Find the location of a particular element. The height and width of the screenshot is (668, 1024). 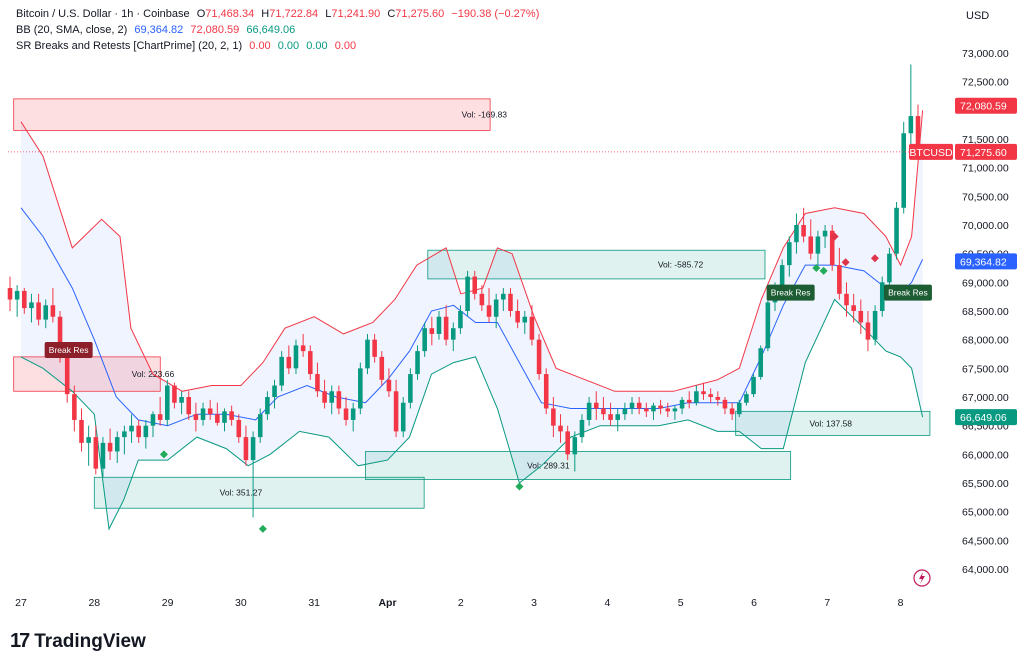

y-tick-label: 73,000.00 is located at coordinates (985, 54).